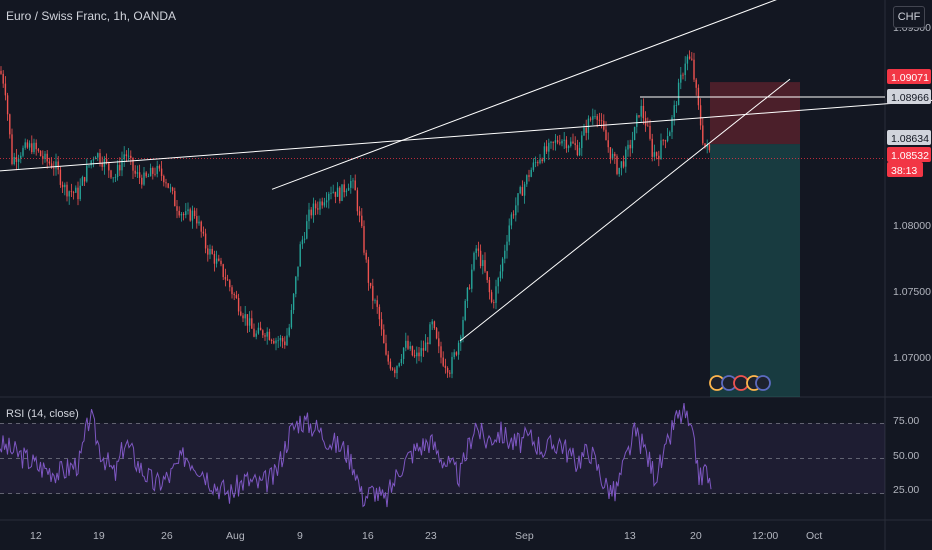 The height and width of the screenshot is (550, 932). What do you see at coordinates (906, 421) in the screenshot?
I see `rsi-tick-label: 75.00` at bounding box center [906, 421].